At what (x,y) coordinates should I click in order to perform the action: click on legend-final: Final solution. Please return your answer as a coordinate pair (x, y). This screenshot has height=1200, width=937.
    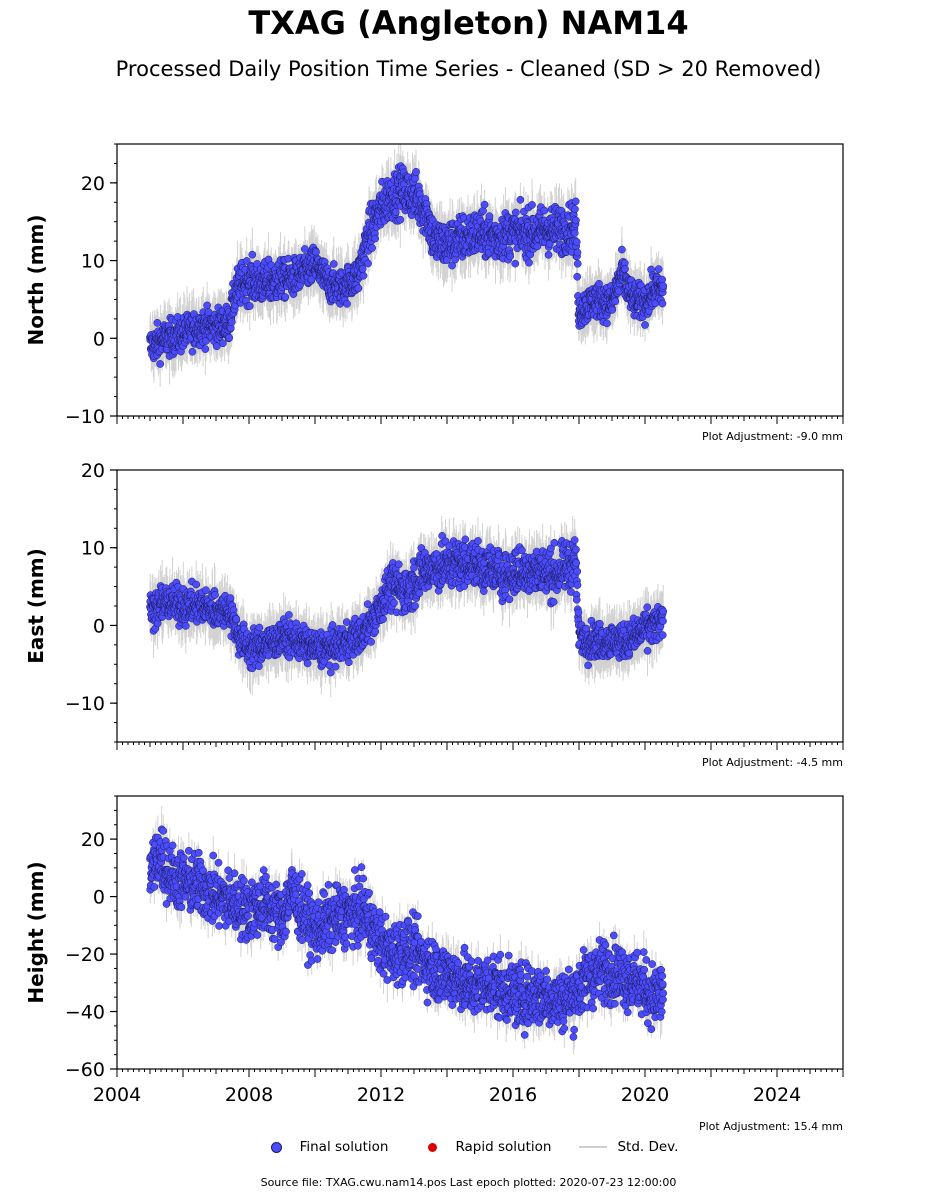
    Looking at the image, I should click on (324, 1147).